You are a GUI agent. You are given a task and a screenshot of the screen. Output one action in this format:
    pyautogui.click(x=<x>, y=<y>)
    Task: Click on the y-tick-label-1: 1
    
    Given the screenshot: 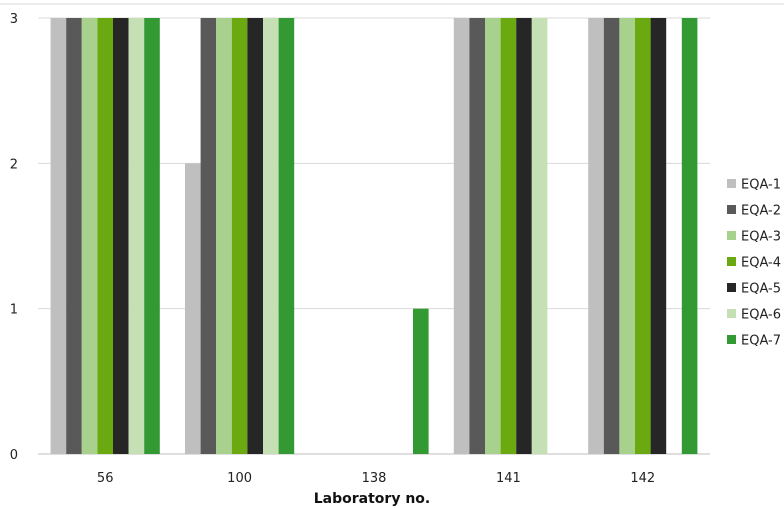 What is the action you would take?
    pyautogui.click(x=14, y=310)
    